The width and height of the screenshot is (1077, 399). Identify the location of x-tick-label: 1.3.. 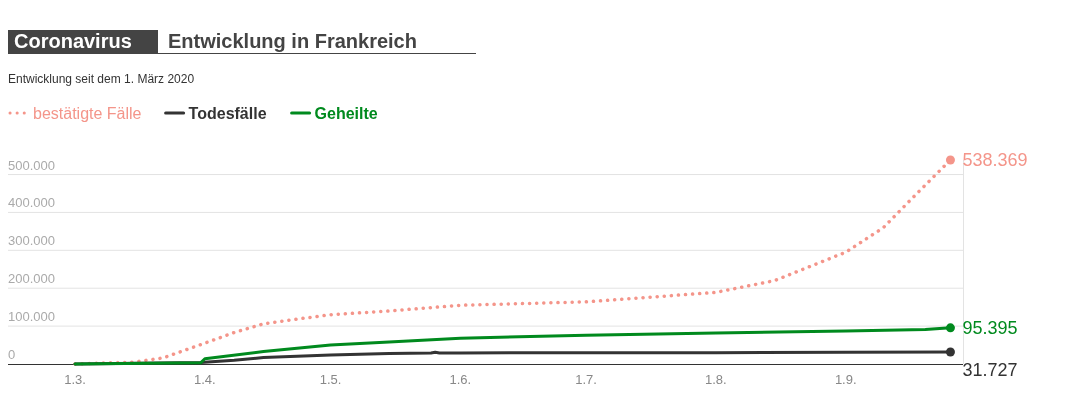
(75, 379).